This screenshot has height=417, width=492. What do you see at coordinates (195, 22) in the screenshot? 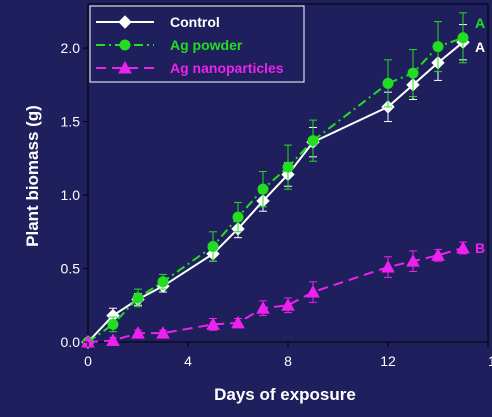
I see `legend-label: Control` at bounding box center [195, 22].